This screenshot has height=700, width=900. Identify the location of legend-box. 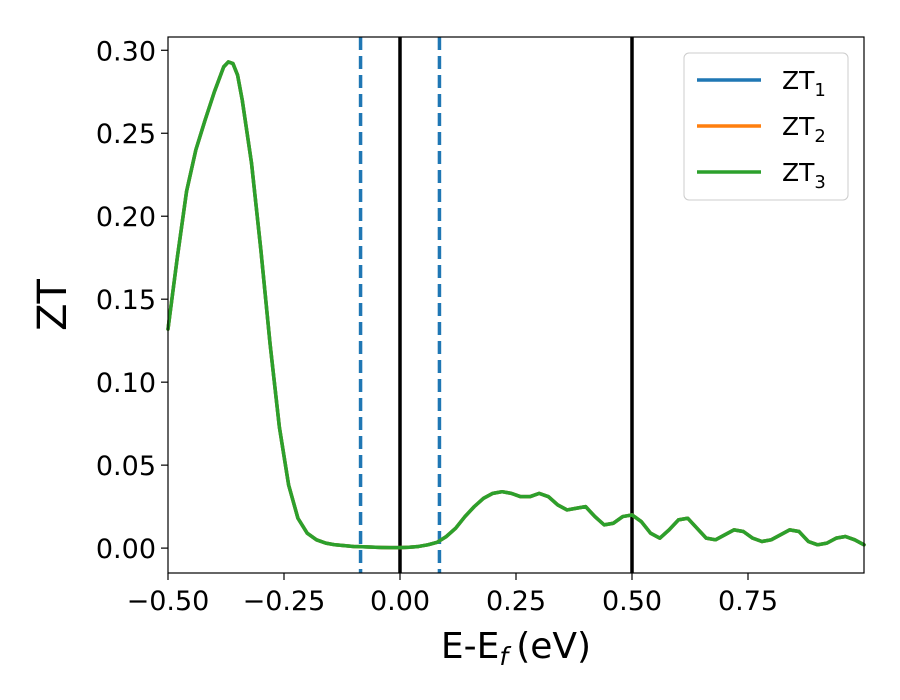
(766, 126).